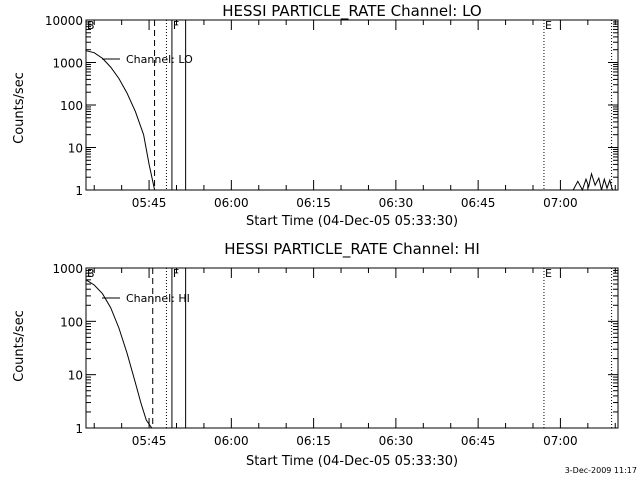  Describe the element at coordinates (19, 346) in the screenshot. I see `y-axis-label-hi: Counts/sec` at that location.